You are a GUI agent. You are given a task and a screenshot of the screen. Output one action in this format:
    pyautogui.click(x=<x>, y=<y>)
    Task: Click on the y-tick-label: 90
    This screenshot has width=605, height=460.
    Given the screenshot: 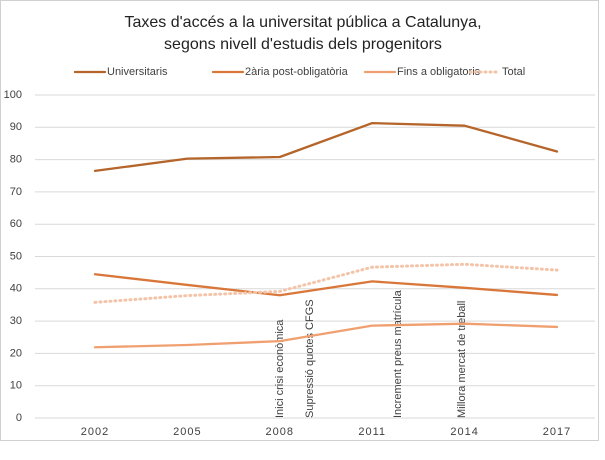 What is the action you would take?
    pyautogui.click(x=16, y=127)
    